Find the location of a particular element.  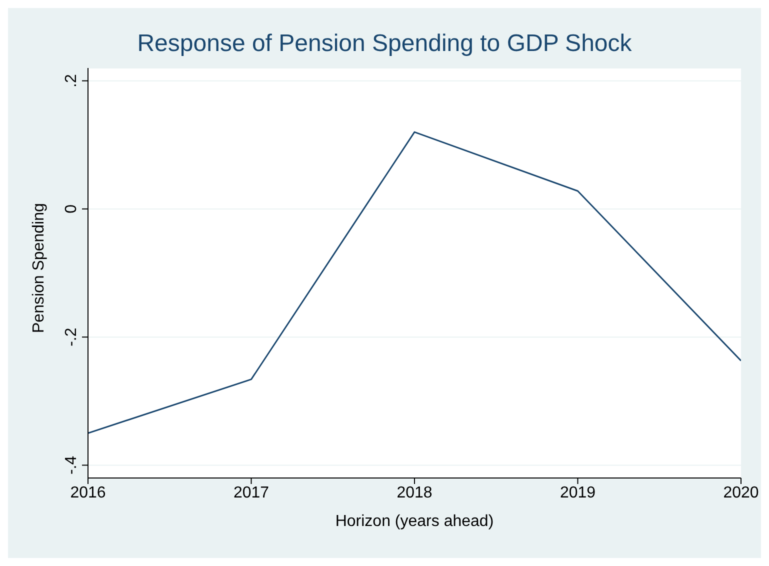

y-tick-label: .2 is located at coordinates (71, 81).